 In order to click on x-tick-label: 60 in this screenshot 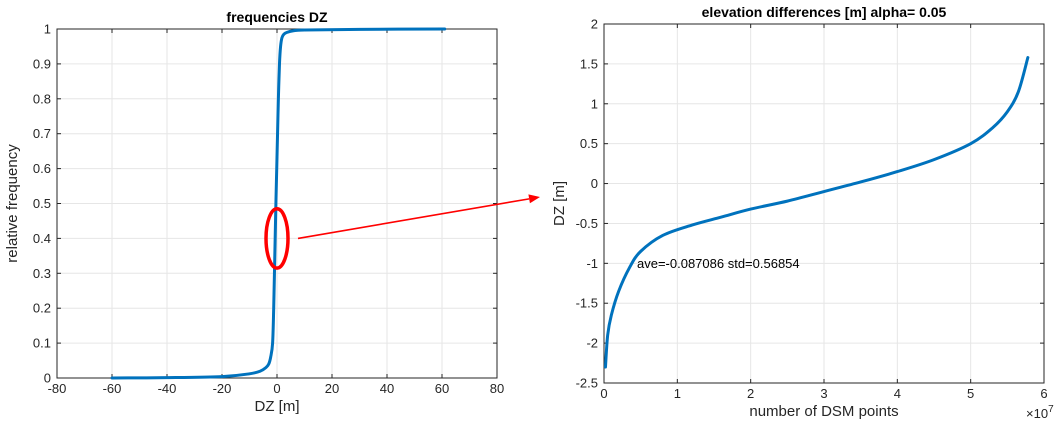, I will do `click(442, 388)`.